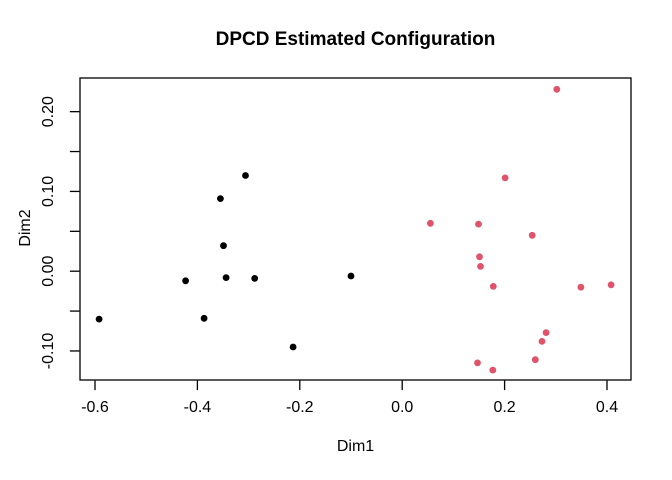  I want to click on y-tick-label: 0.00, so click(48, 271).